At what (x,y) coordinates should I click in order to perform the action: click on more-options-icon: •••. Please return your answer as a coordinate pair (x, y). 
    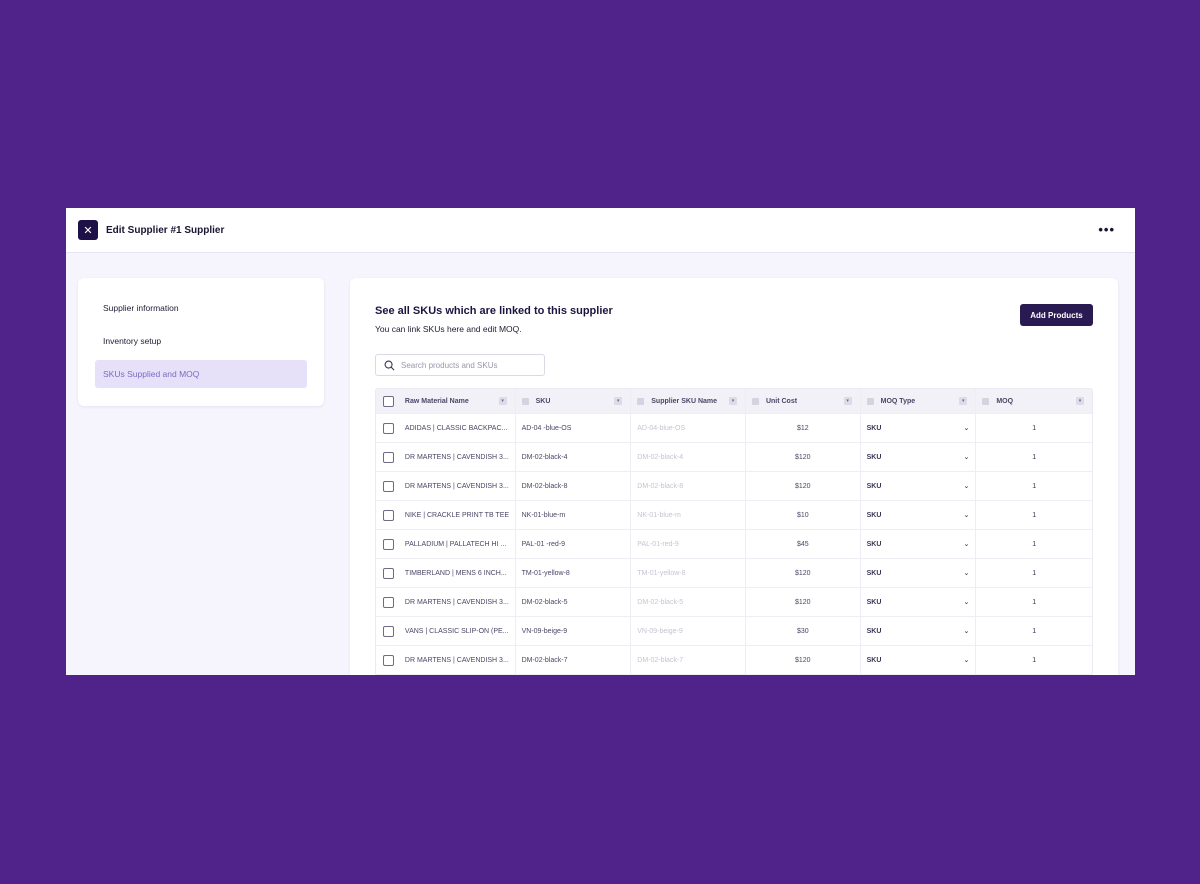
    Looking at the image, I should click on (1106, 229).